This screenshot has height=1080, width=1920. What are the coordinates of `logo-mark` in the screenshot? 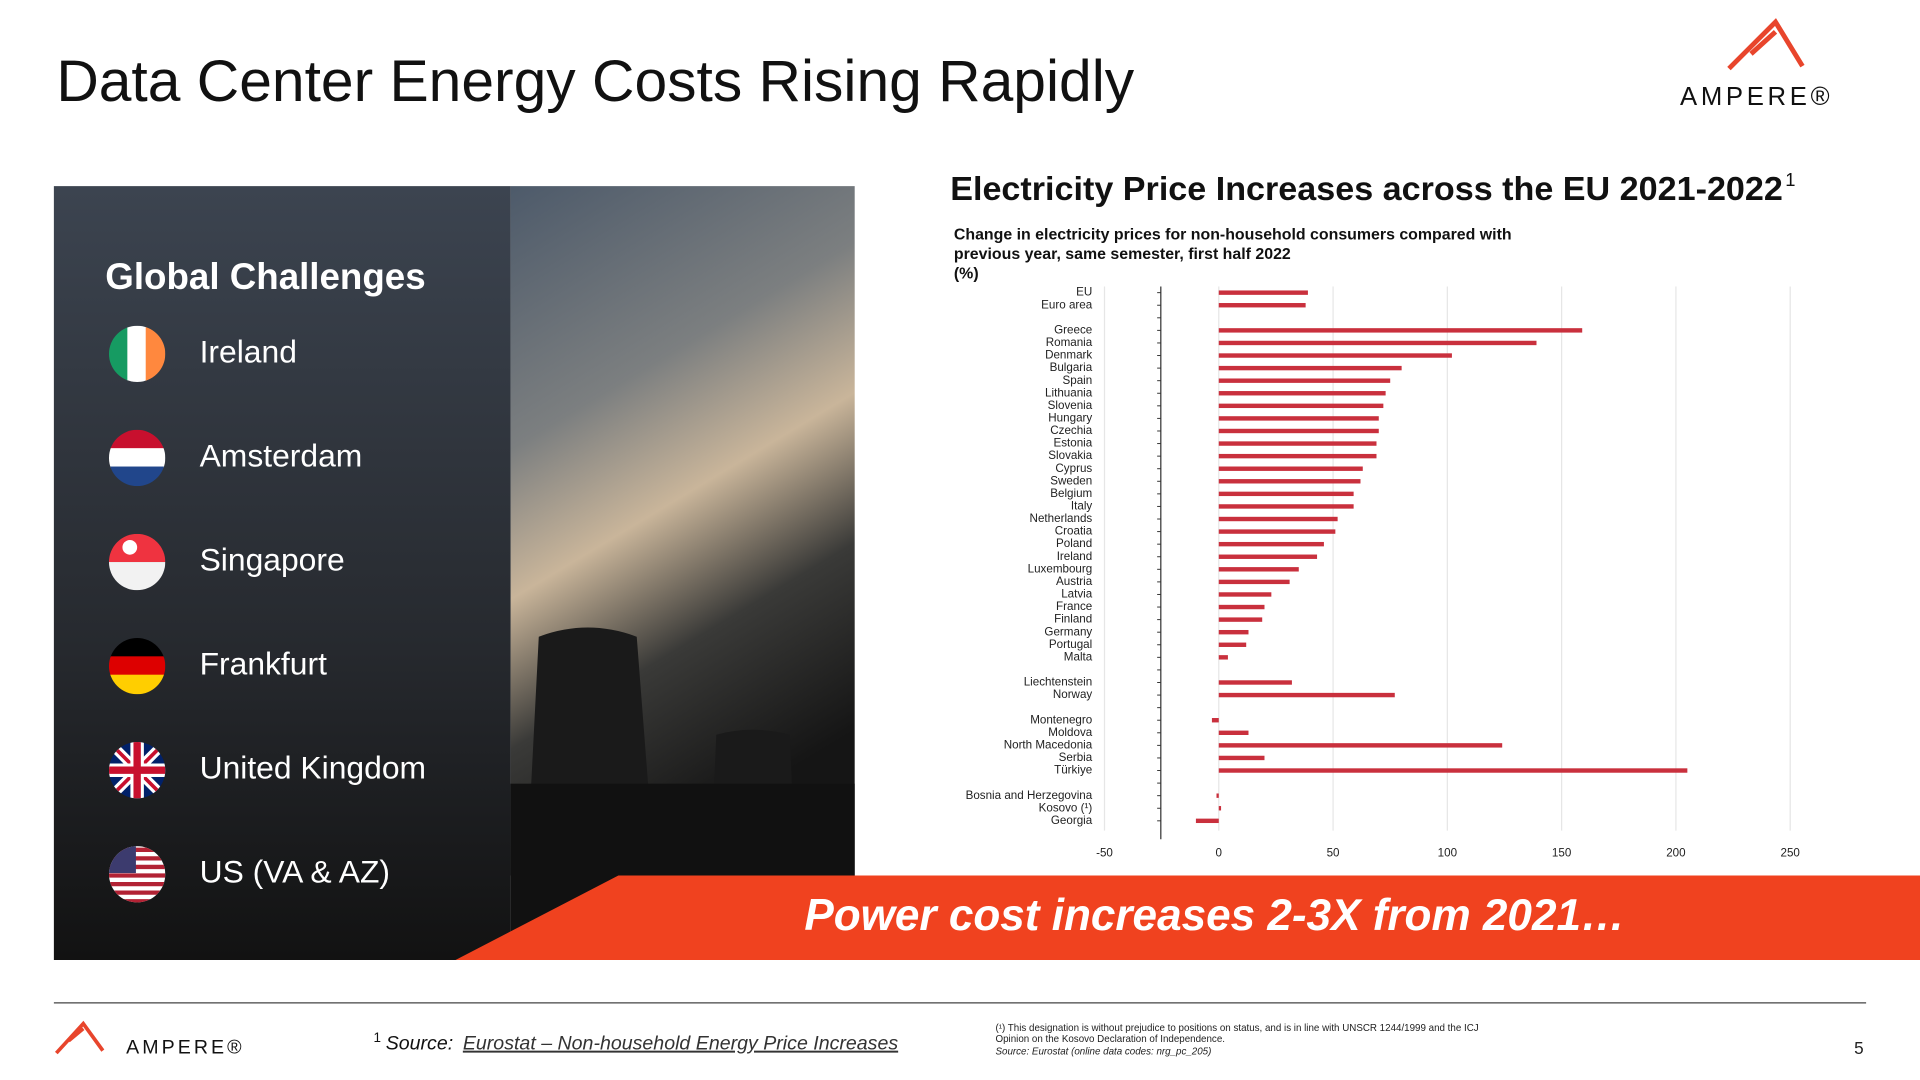 It's located at (1766, 44).